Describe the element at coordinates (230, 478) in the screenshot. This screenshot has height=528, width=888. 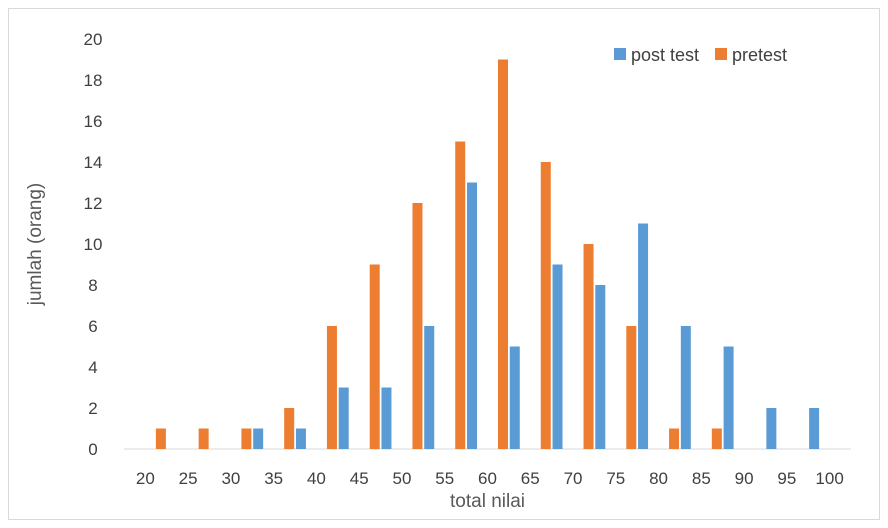
I see `x-tick-label: 30` at that location.